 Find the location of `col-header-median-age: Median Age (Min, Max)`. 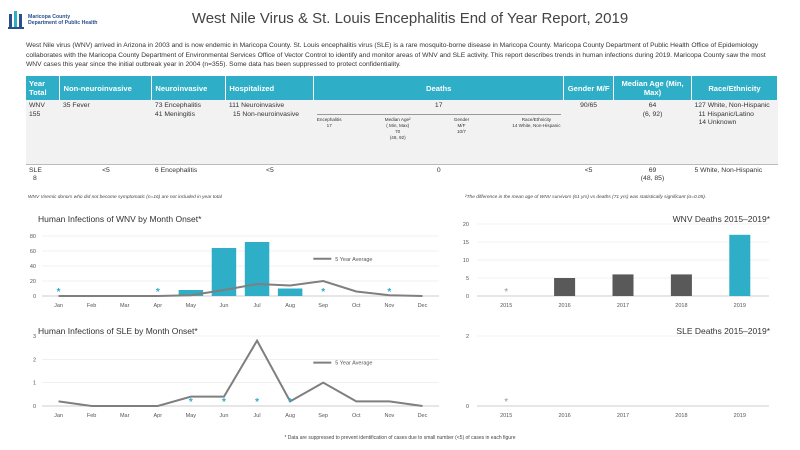

col-header-median-age: Median Age (Min, Max) is located at coordinates (652, 88).